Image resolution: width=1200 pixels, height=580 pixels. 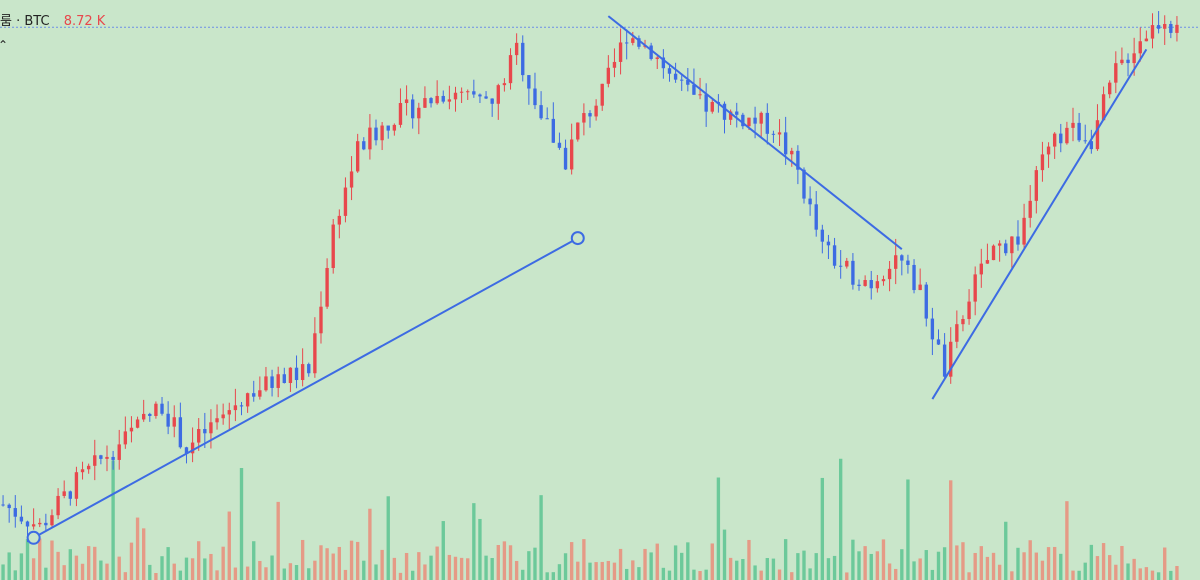 I want to click on legend-collapse-icon: ⌃, so click(x=4, y=45).